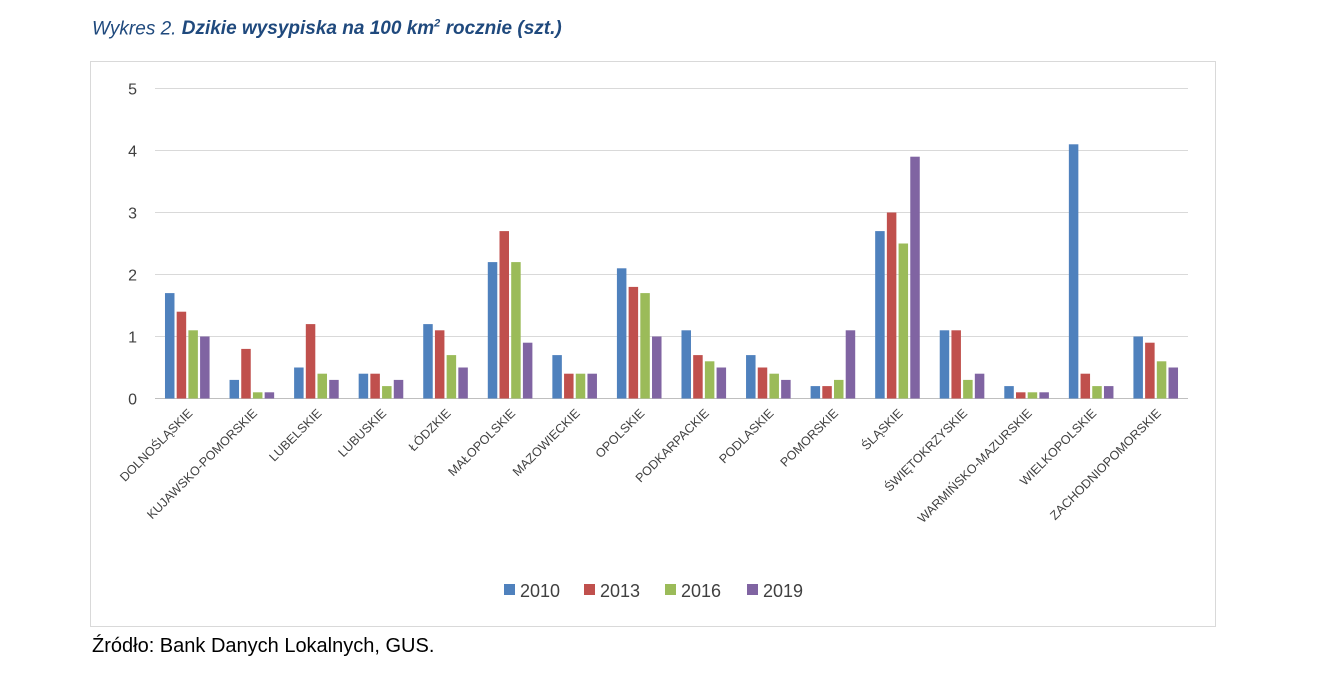  Describe the element at coordinates (202, 464) in the screenshot. I see `x-tick-label: KUJAWSKO-POMORSKIE` at that location.